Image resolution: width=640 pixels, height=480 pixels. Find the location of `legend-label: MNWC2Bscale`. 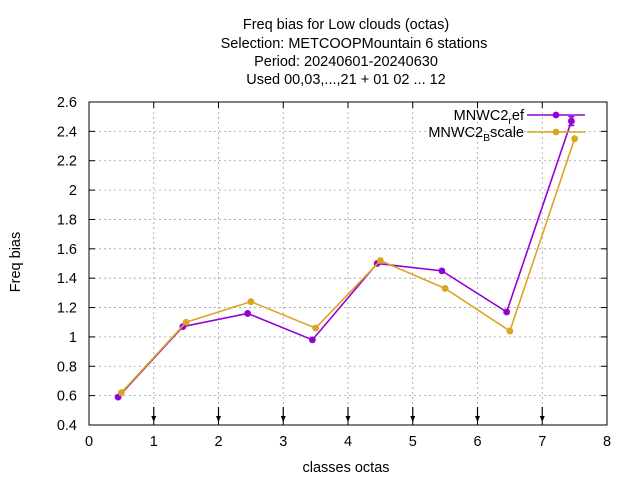

legend-label: MNWC2Bscale is located at coordinates (476, 134).